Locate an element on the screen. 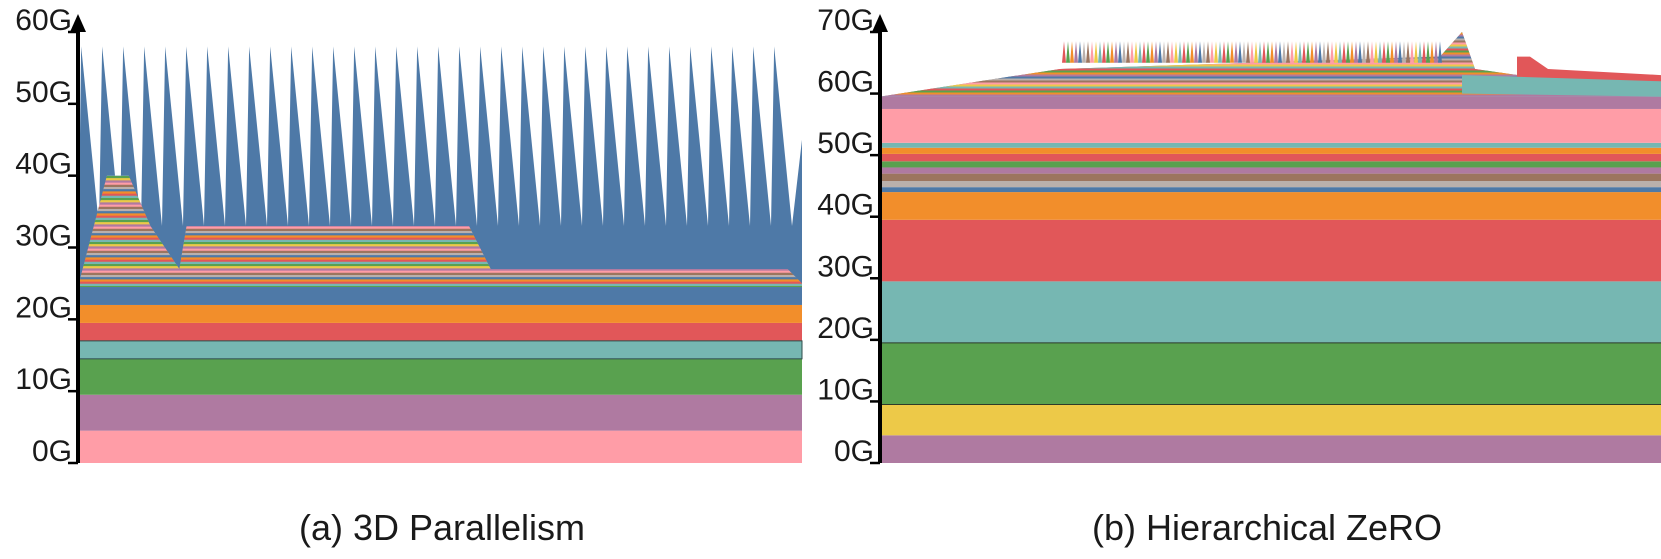 This screenshot has height=559, width=1661. caption-3d-parallelism: (a) 3D Parallelism is located at coordinates (442, 527).